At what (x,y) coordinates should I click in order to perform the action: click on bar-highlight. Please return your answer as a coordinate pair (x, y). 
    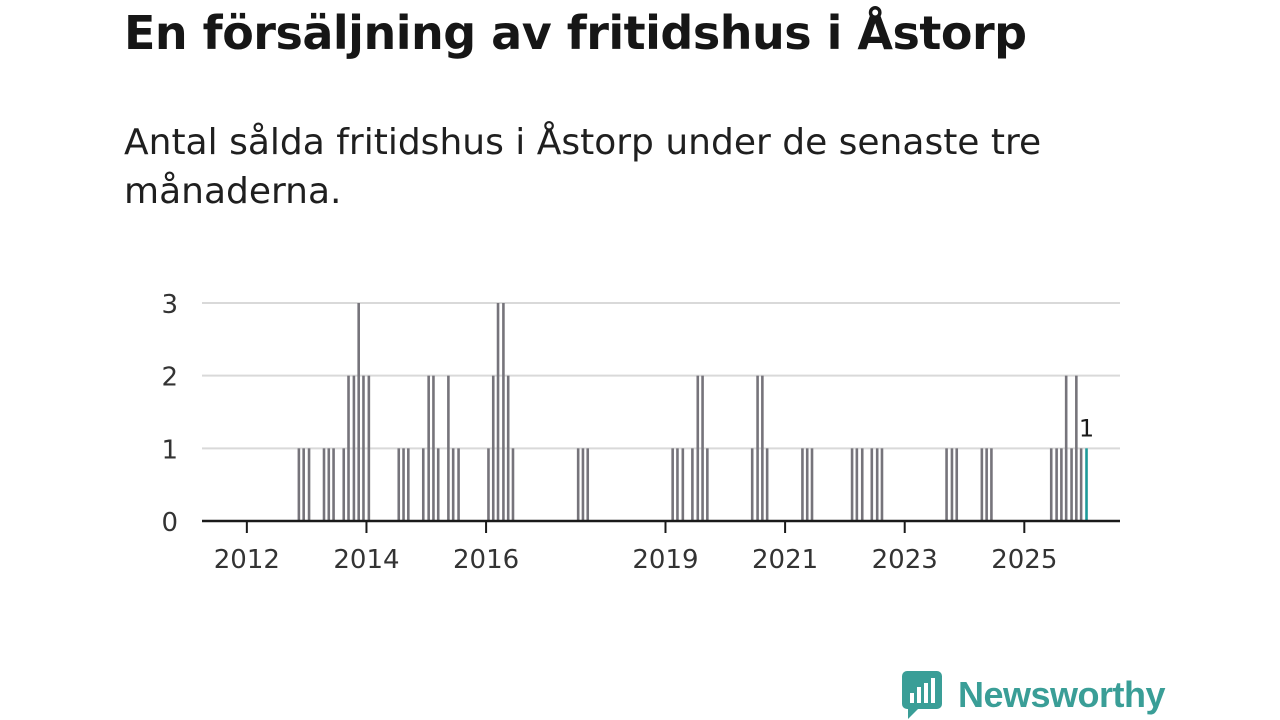
    Looking at the image, I should click on (1086, 484).